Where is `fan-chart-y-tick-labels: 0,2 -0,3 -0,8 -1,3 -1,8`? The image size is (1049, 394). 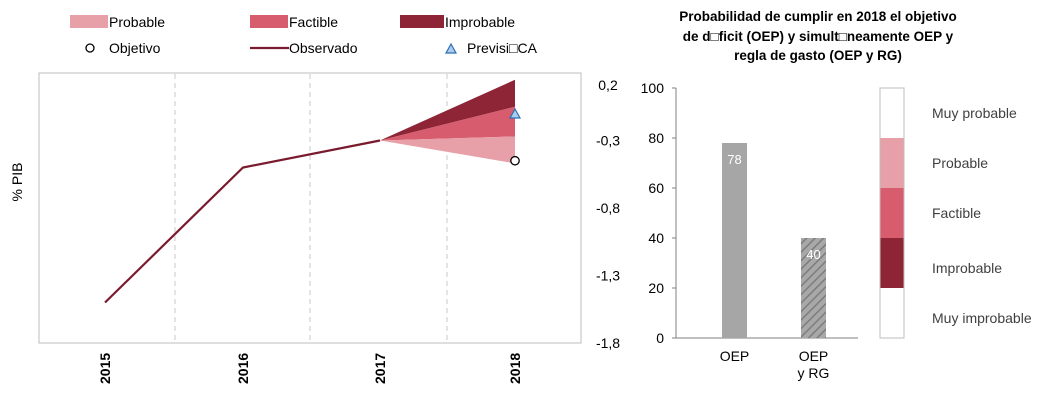 fan-chart-y-tick-labels: 0,2 -0,3 -0,8 -1,3 -1,8 is located at coordinates (608, 214).